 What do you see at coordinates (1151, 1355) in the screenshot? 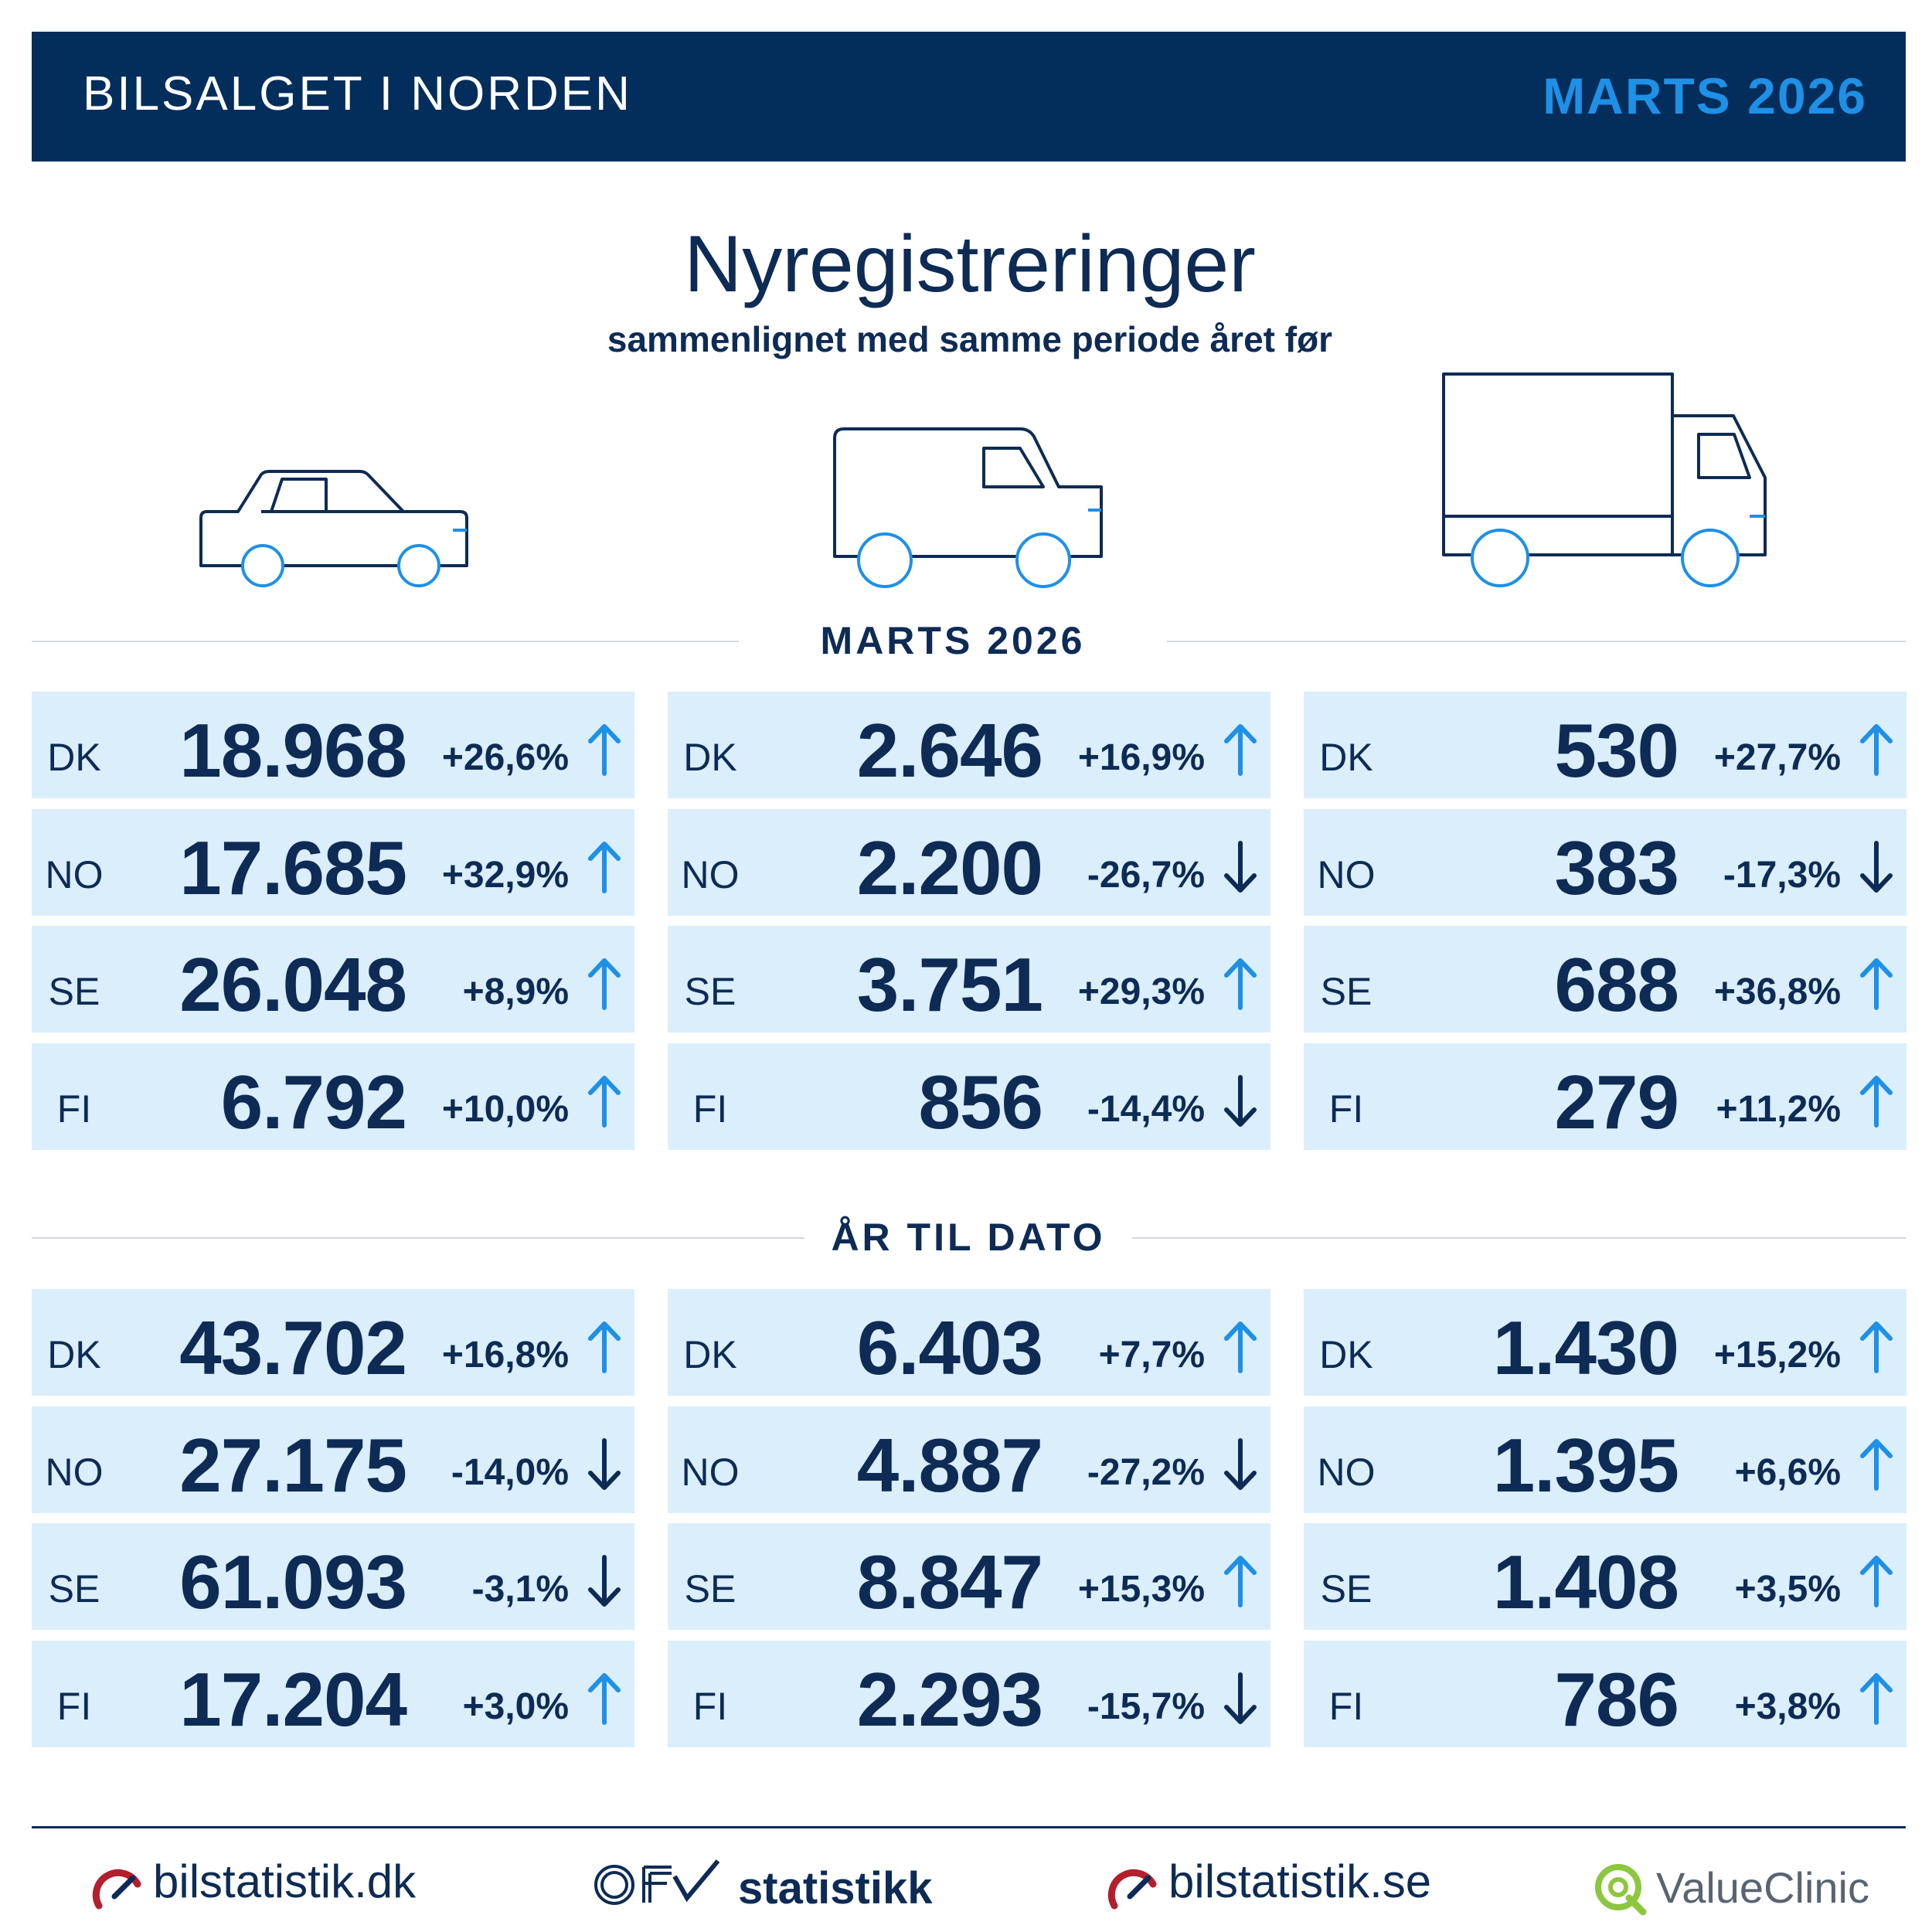
I see `change-percent: +7,7%` at bounding box center [1151, 1355].